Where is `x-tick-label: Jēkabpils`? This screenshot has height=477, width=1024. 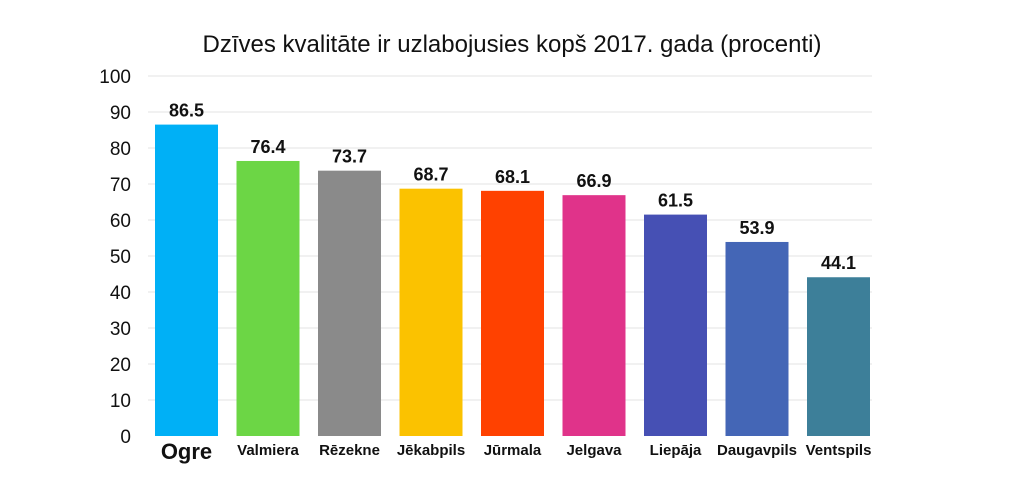
x-tick-label: Jēkabpils is located at coordinates (431, 450).